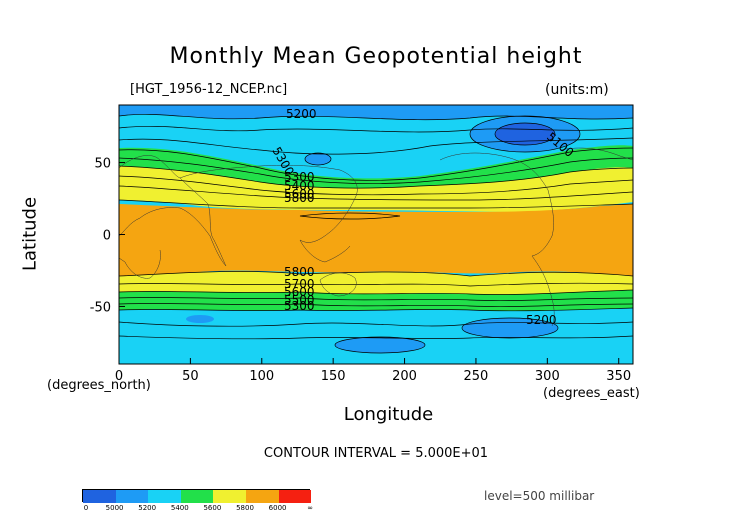 This screenshot has height=532, width=752. What do you see at coordinates (376, 112) in the screenshot?
I see `band-north-blue` at bounding box center [376, 112].